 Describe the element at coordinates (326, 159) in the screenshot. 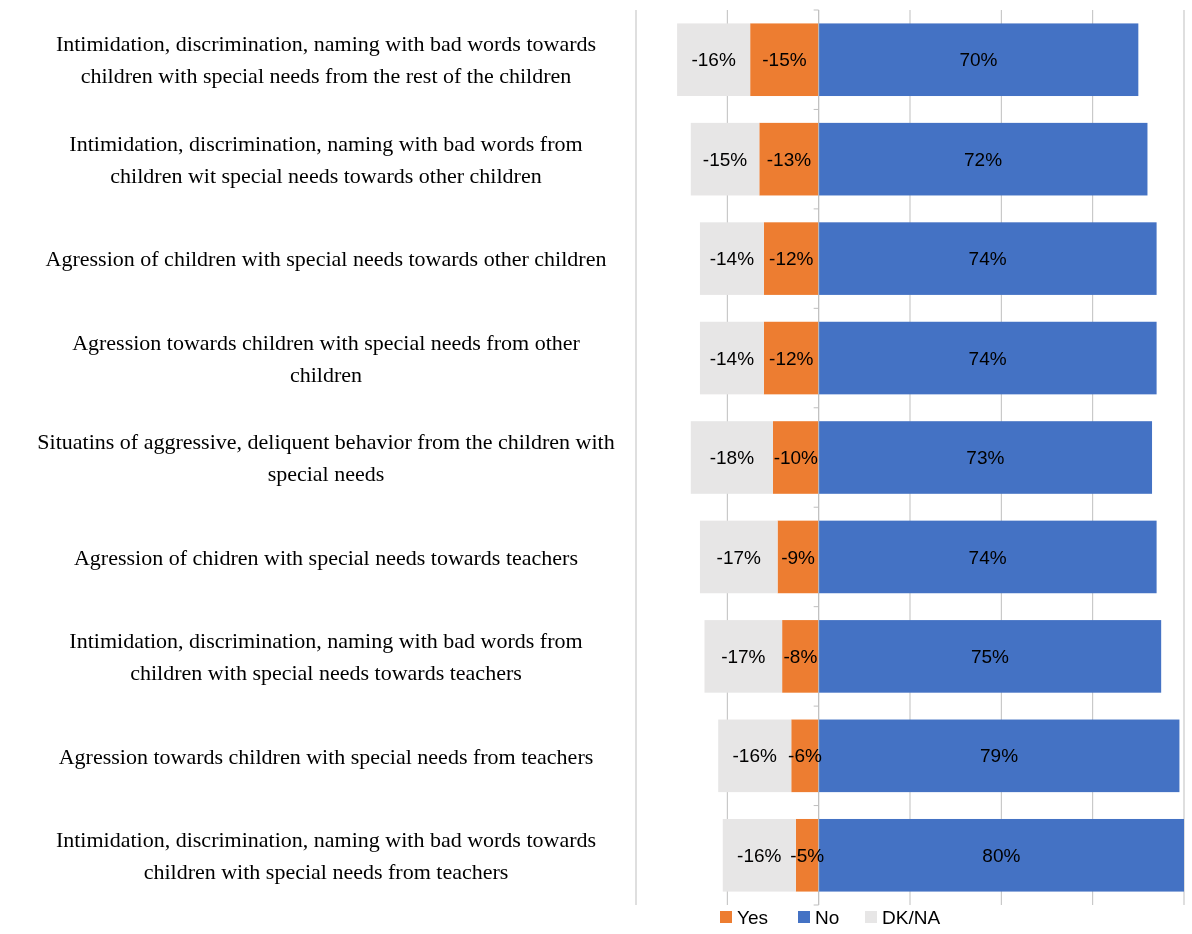

I see `y-tick-label: Intimidation, discrimination, naming with bad words from children wit special needs towards other children` at that location.